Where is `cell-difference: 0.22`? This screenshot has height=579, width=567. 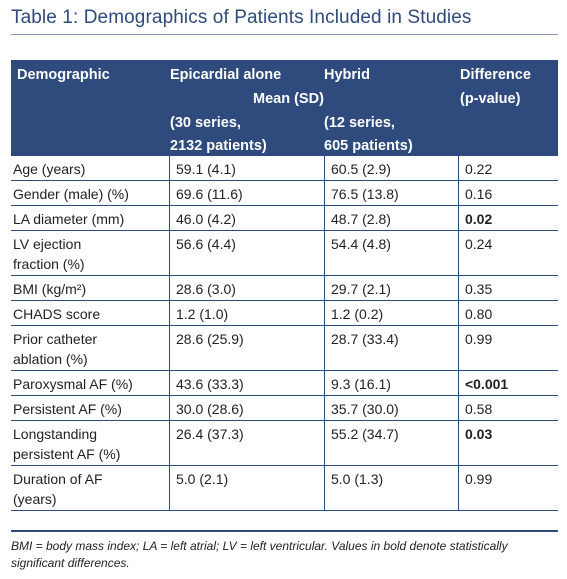 cell-difference: 0.22 is located at coordinates (508, 168).